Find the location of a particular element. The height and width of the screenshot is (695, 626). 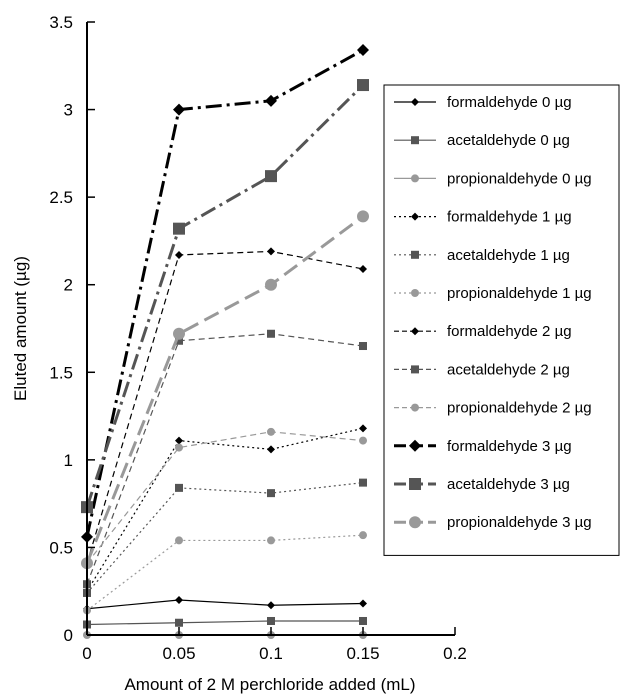

legend-entry: formaldehyde 2 µg is located at coordinates (483, 331).